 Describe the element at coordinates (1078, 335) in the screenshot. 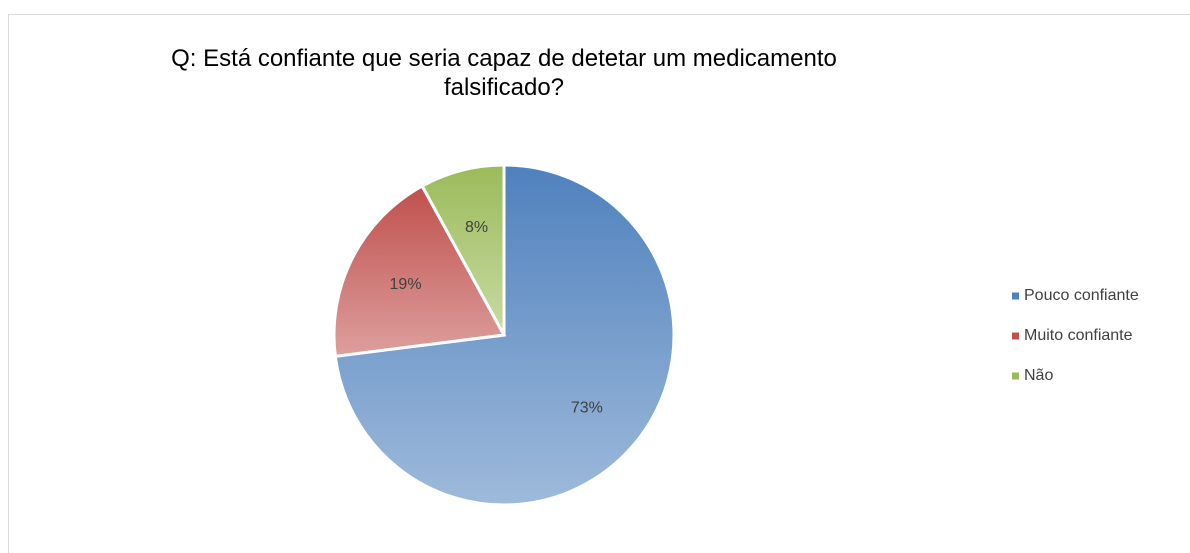

I see `legend-label: Muito confiante` at that location.